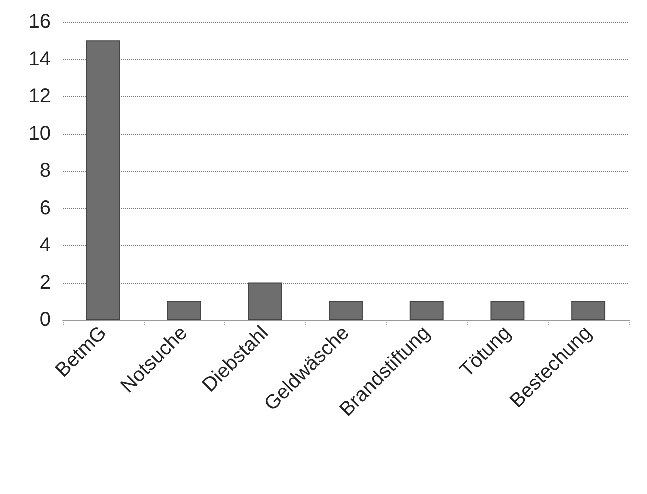 The width and height of the screenshot is (647, 494). I want to click on y-tick-label: 8, so click(45, 171).